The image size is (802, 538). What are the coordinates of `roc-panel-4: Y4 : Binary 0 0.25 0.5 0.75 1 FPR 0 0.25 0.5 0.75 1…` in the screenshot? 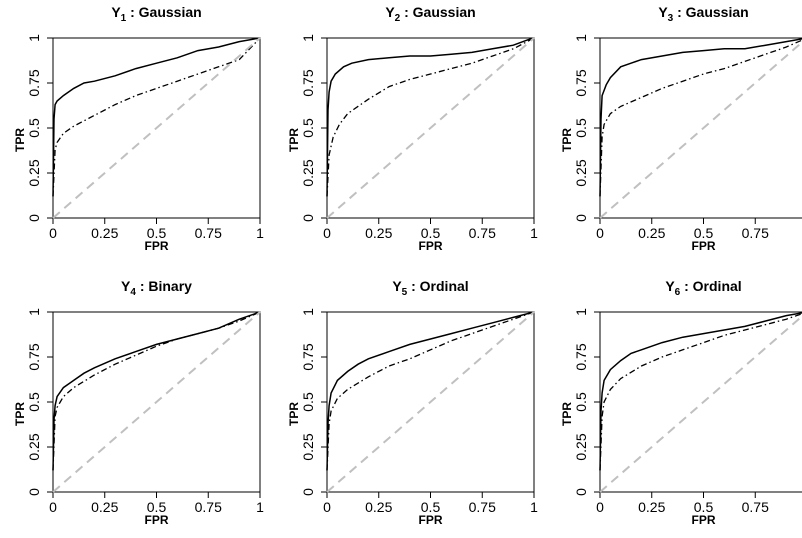 It's located at (138, 402).